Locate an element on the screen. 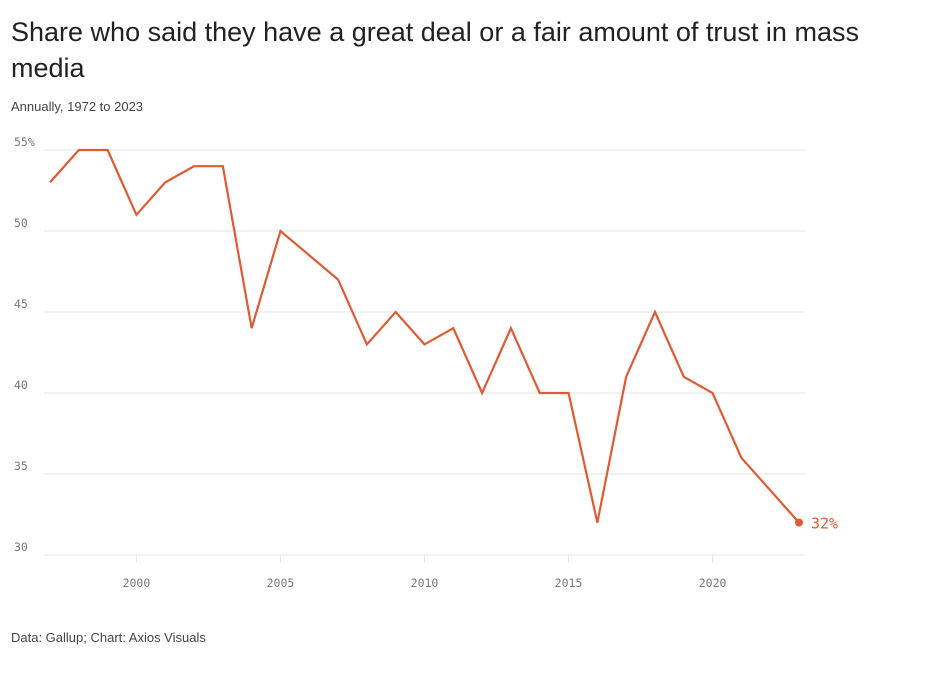 The image size is (936, 674). end-value-label: 32% is located at coordinates (824, 524).